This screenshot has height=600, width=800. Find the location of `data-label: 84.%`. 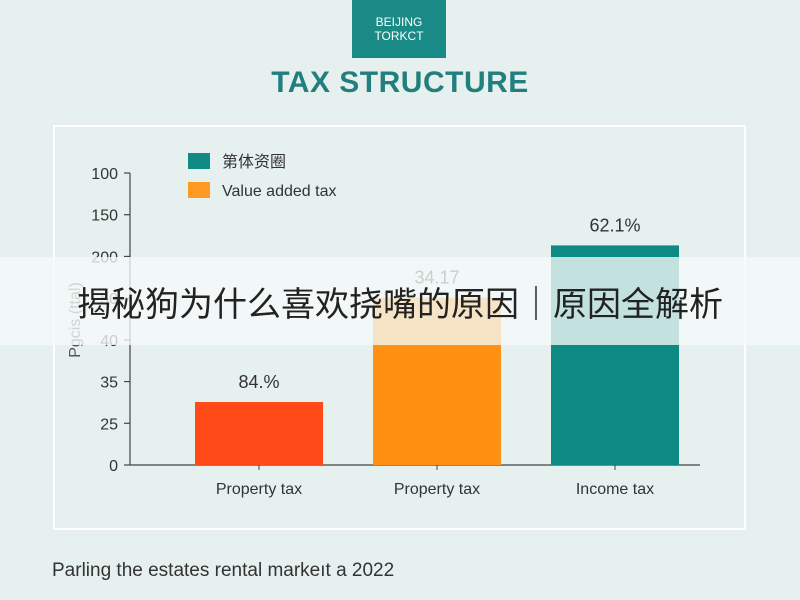

data-label: 84.% is located at coordinates (258, 382).